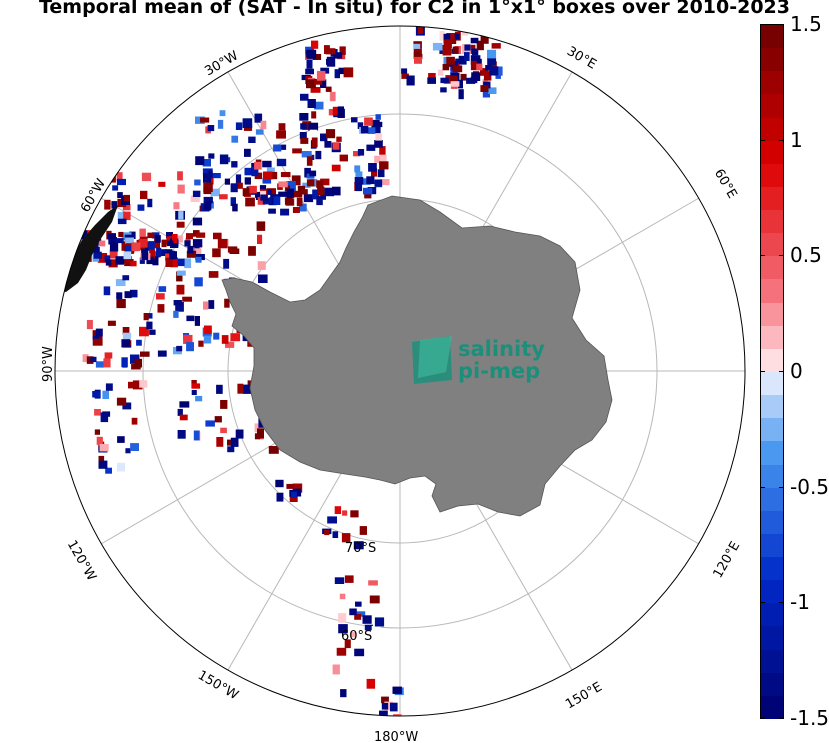 The height and width of the screenshot is (743, 829). I want to click on south-america-landmass, so click(86, 248).